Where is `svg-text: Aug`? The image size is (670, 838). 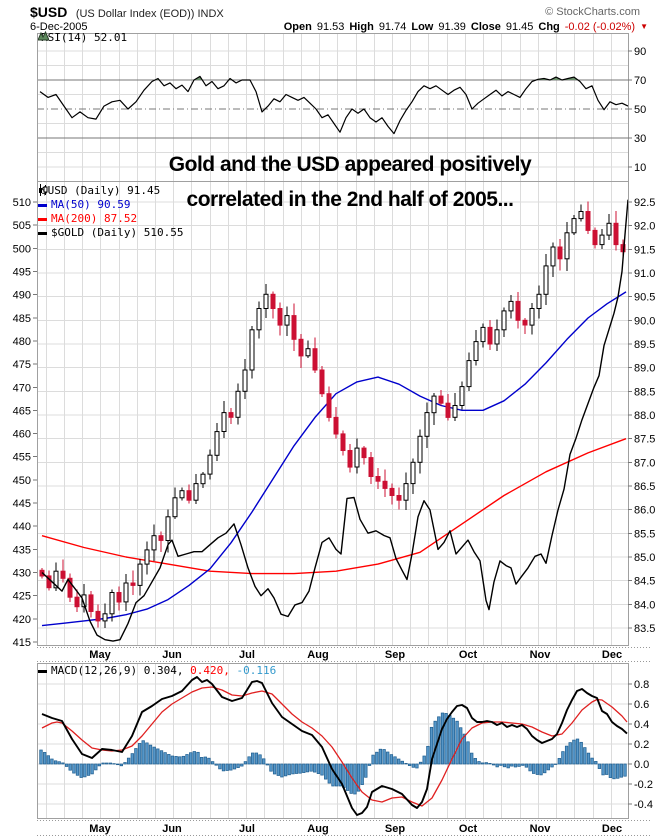 svg-text: Aug is located at coordinates (317, 829).